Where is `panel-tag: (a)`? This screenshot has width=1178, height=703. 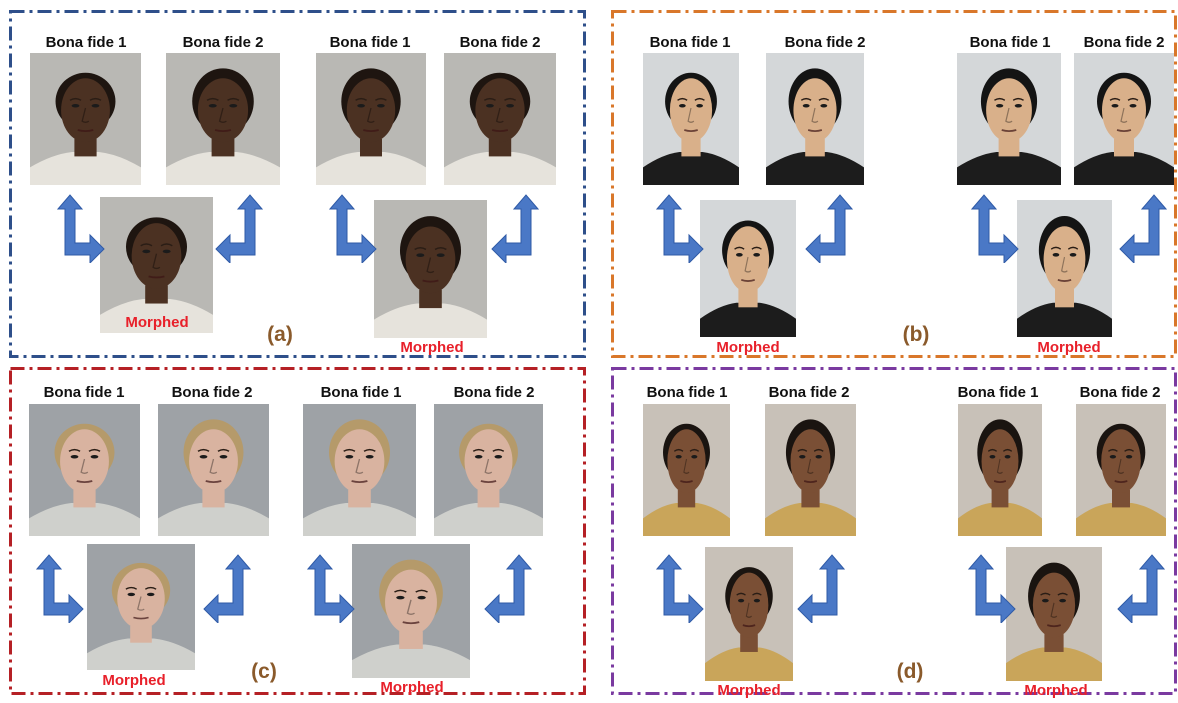
panel-tag: (a) is located at coordinates (280, 334).